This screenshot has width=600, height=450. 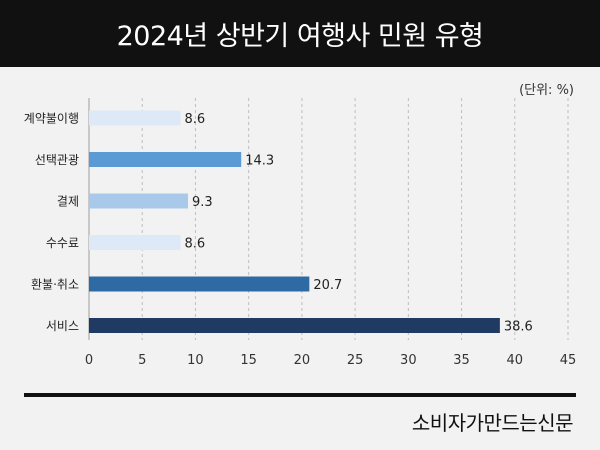 I want to click on divider-line, so click(x=300, y=395).